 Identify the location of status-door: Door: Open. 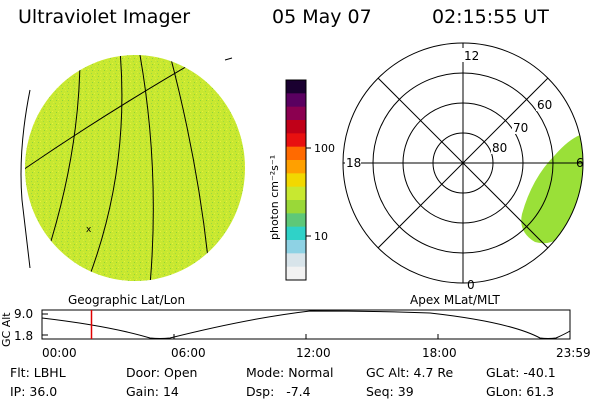
(162, 372).